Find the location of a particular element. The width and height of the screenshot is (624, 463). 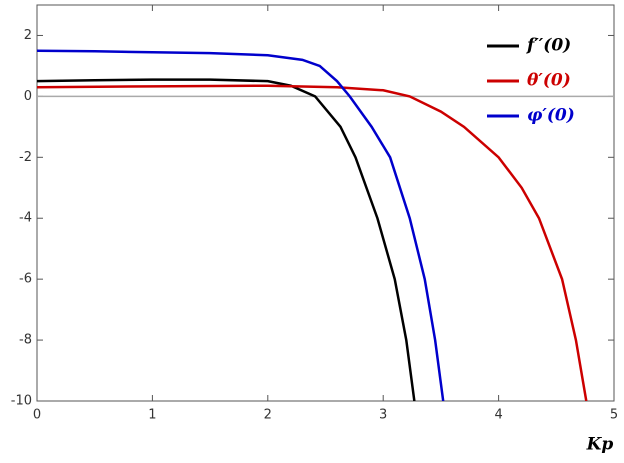

legend-label: θ′(0) is located at coordinates (549, 81).